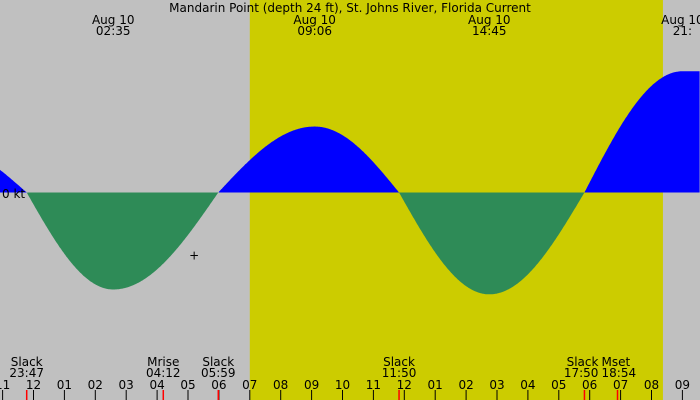  What do you see at coordinates (527, 385) in the screenshot?
I see `x-tick-label-17: 04` at bounding box center [527, 385].